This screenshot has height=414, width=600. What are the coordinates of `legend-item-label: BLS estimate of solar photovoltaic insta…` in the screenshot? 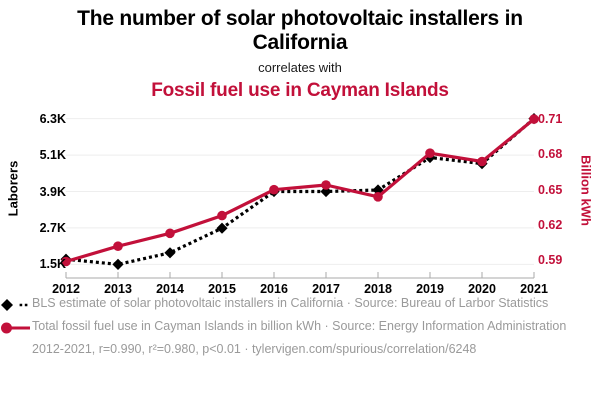 It's located at (290, 303).